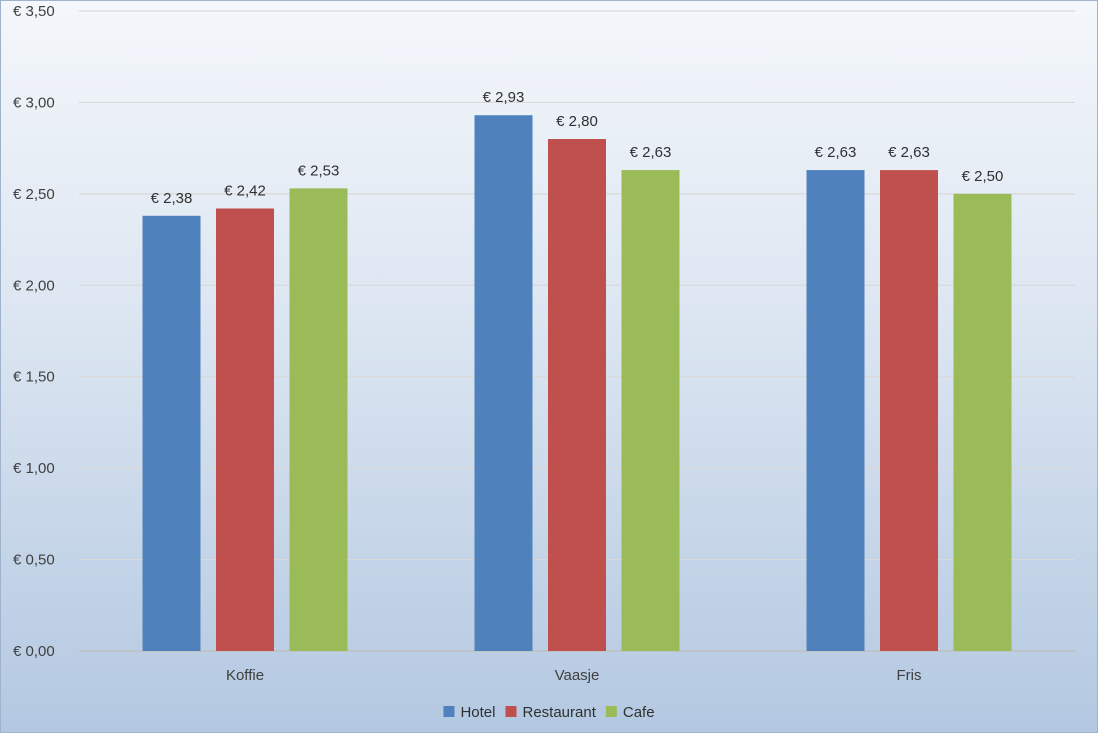  Describe the element at coordinates (577, 121) in the screenshot. I see `data-label: € 2,80` at that location.